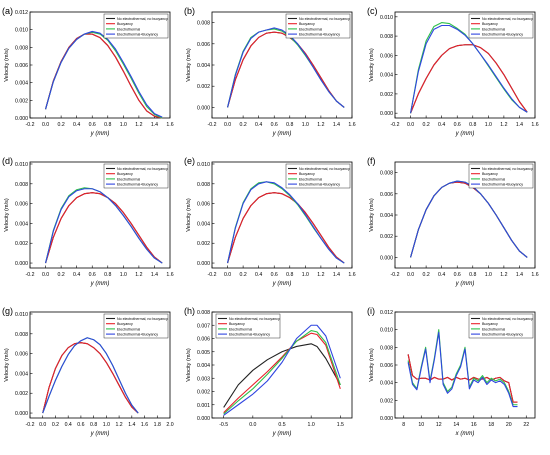 This screenshot has height=455, width=550. I want to click on x-tick-label: 12, so click(439, 425).